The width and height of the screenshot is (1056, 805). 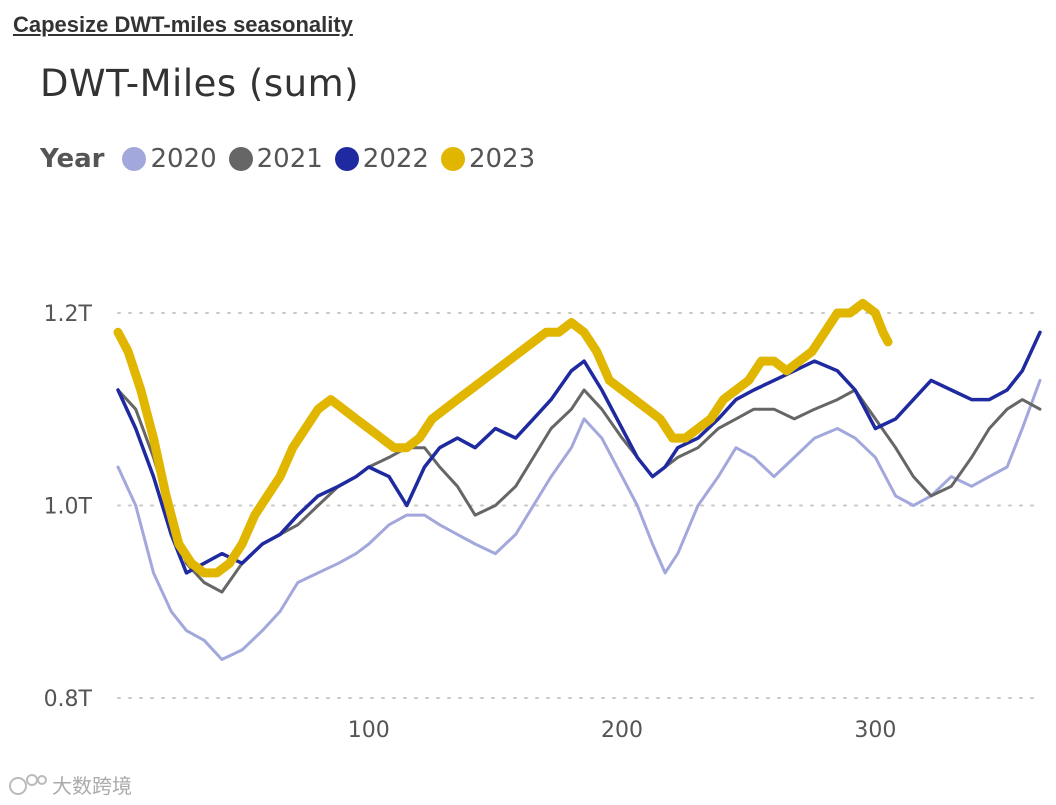 I want to click on legend-item-2023: 2023, so click(x=488, y=159).